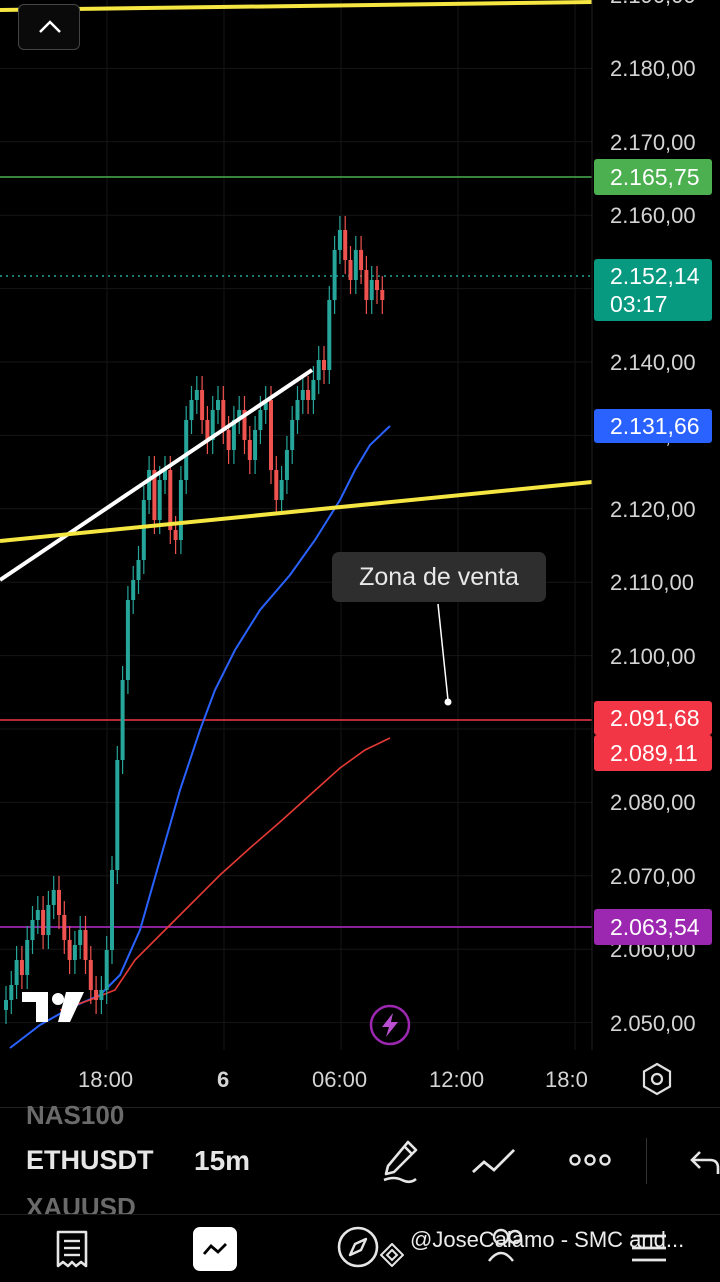 The width and height of the screenshot is (720, 1282). What do you see at coordinates (390, 1025) in the screenshot?
I see `lightning-icon` at bounding box center [390, 1025].